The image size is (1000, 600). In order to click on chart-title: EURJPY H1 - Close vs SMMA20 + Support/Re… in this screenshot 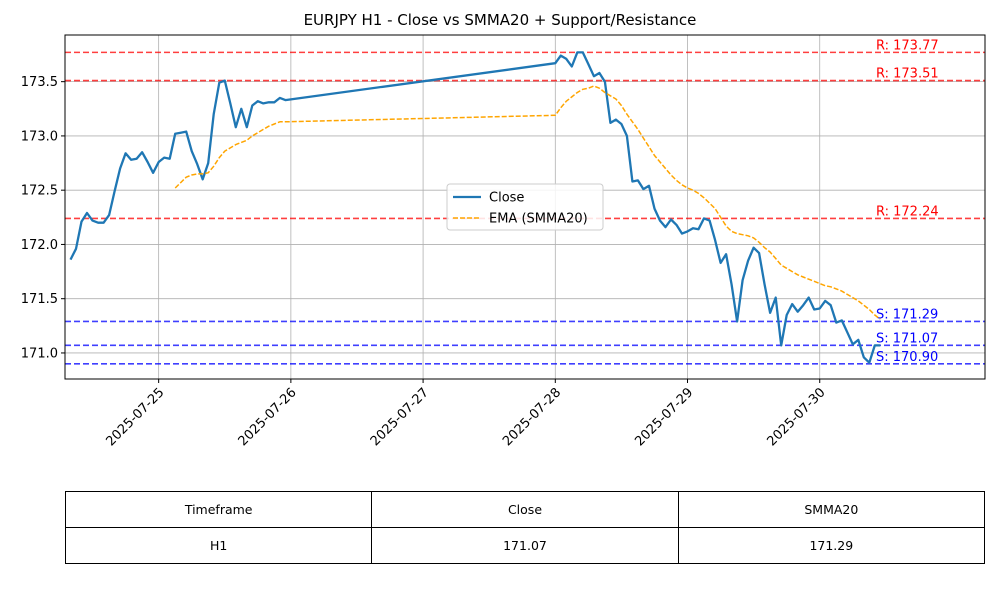, I will do `click(500, 20)`.